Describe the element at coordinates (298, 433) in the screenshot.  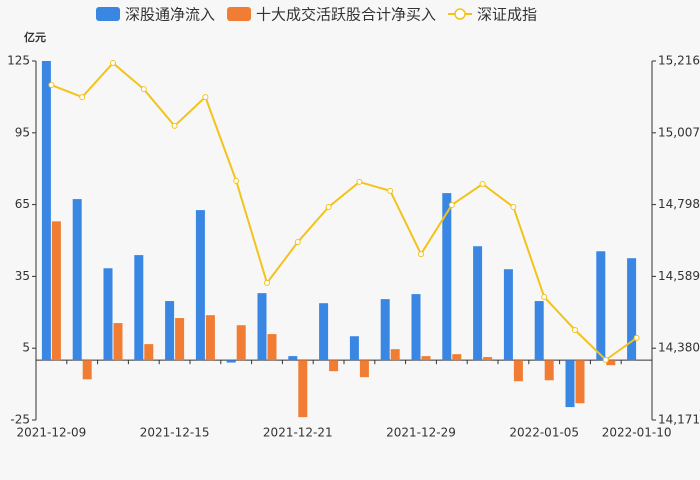
I see `x-tick-label: 2021-12-21` at that location.